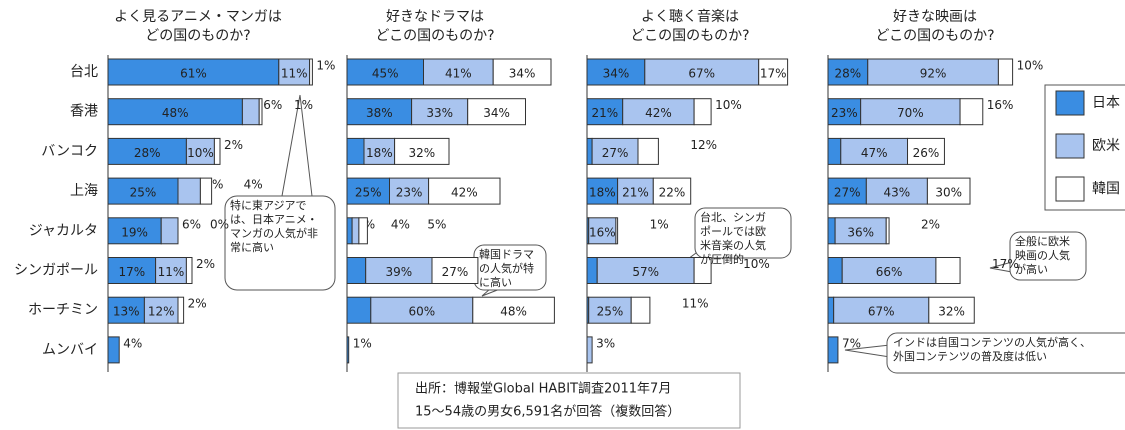 The image size is (1125, 430). I want to click on category-label: 上海, so click(84, 191).